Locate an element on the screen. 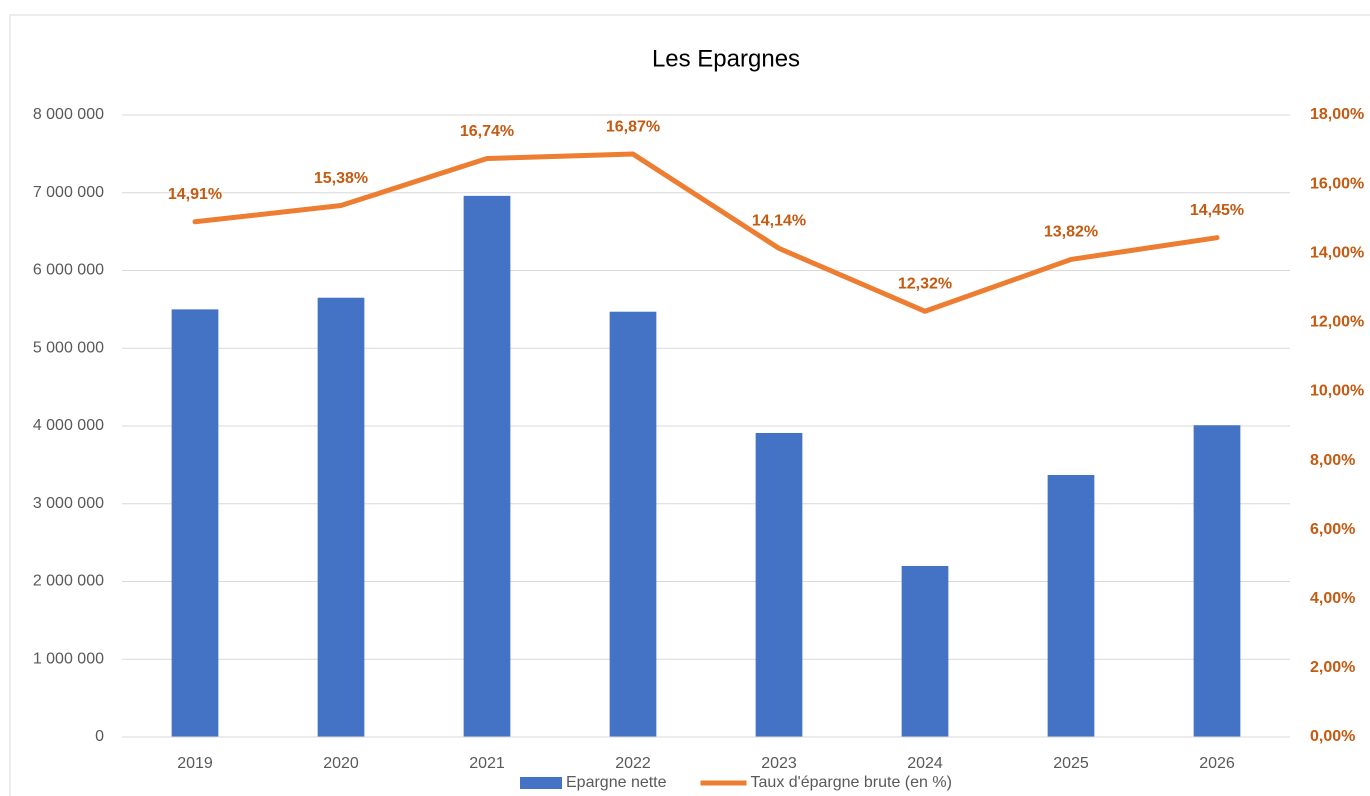 The width and height of the screenshot is (1370, 796). data-label: 14,45% is located at coordinates (1217, 210).